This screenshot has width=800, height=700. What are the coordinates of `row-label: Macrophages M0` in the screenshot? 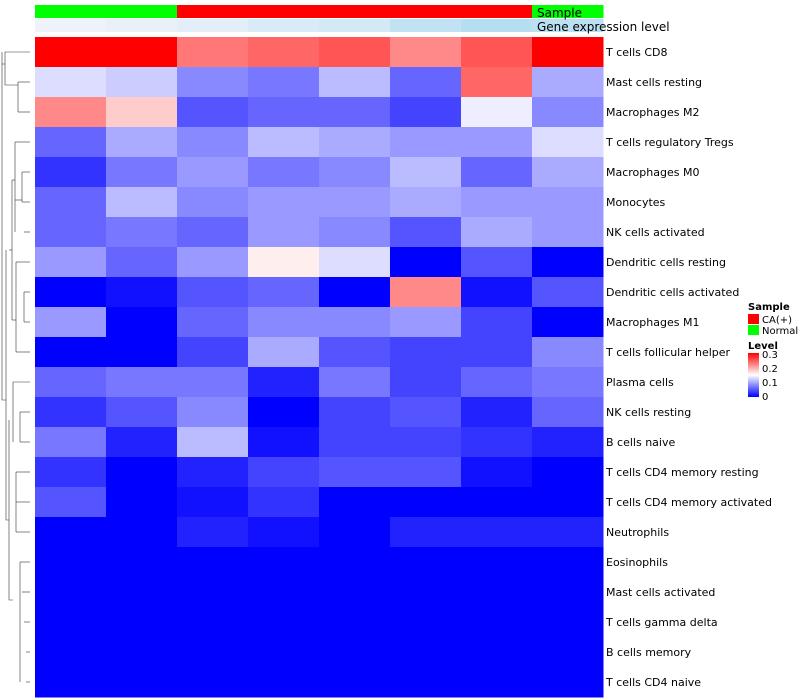 It's located at (652, 172).